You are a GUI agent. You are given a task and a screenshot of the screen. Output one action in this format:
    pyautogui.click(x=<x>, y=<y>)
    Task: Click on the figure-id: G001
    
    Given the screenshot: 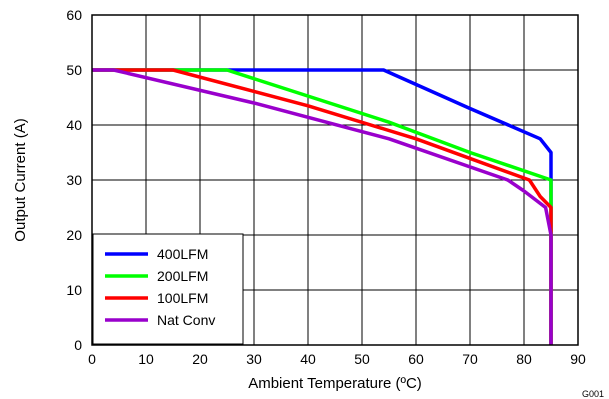 What is the action you would take?
    pyautogui.click(x=593, y=394)
    